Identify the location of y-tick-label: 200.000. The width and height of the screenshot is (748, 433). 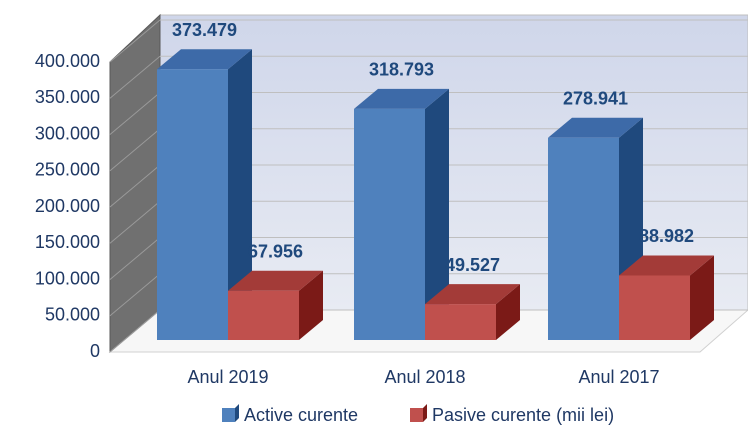
(67, 206).